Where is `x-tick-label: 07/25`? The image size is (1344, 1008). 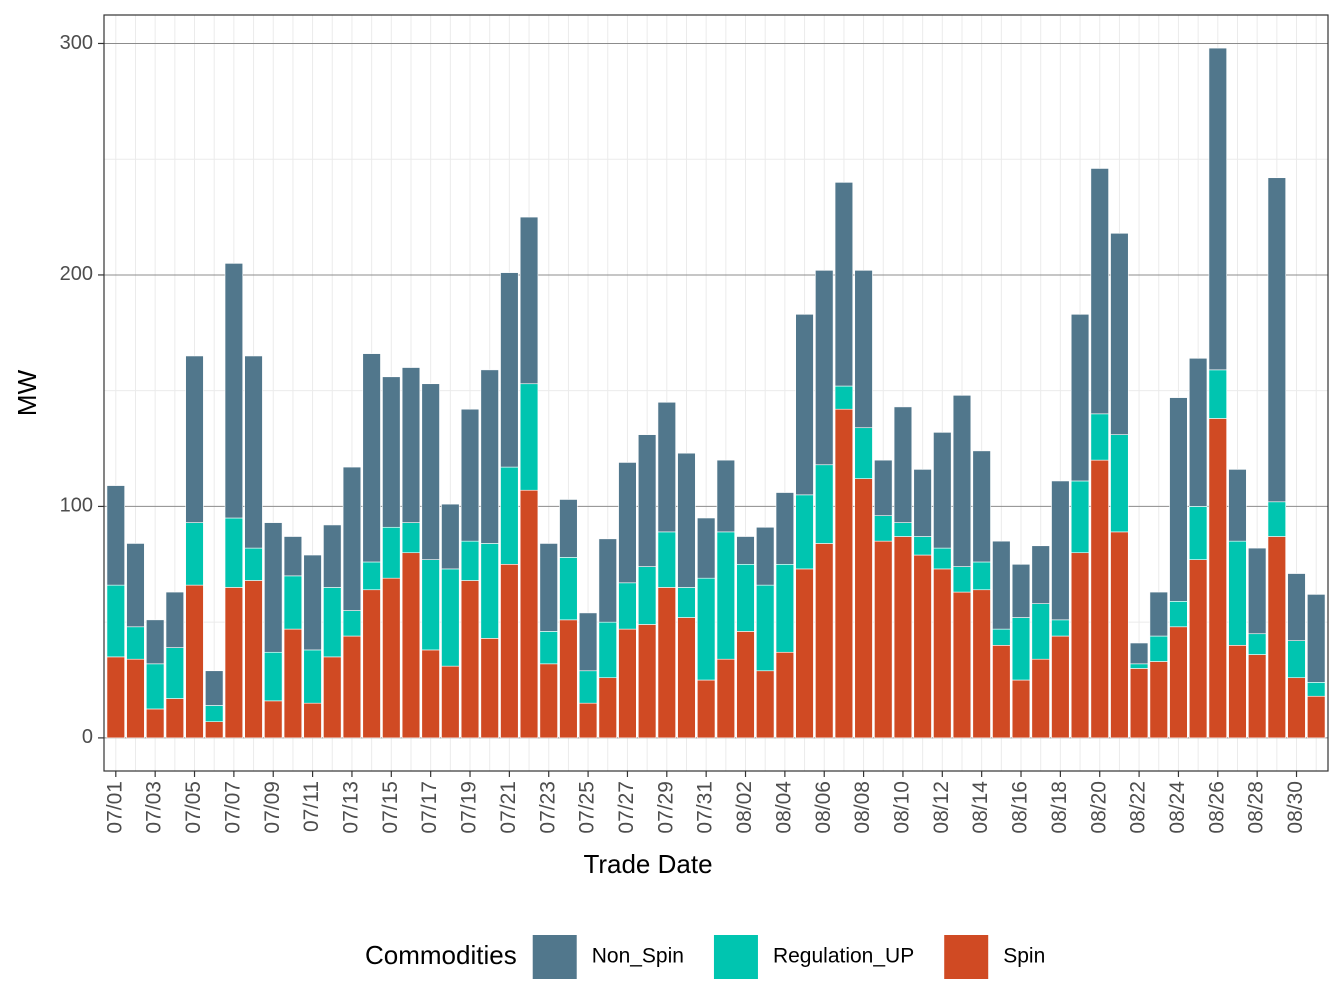 x-tick-label: 07/25 is located at coordinates (587, 807).